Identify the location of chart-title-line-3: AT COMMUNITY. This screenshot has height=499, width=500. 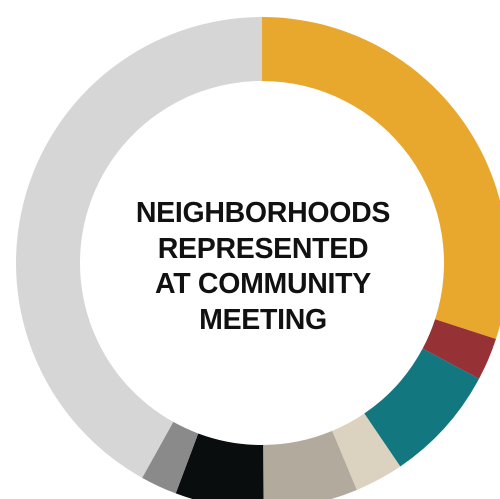
(263, 284).